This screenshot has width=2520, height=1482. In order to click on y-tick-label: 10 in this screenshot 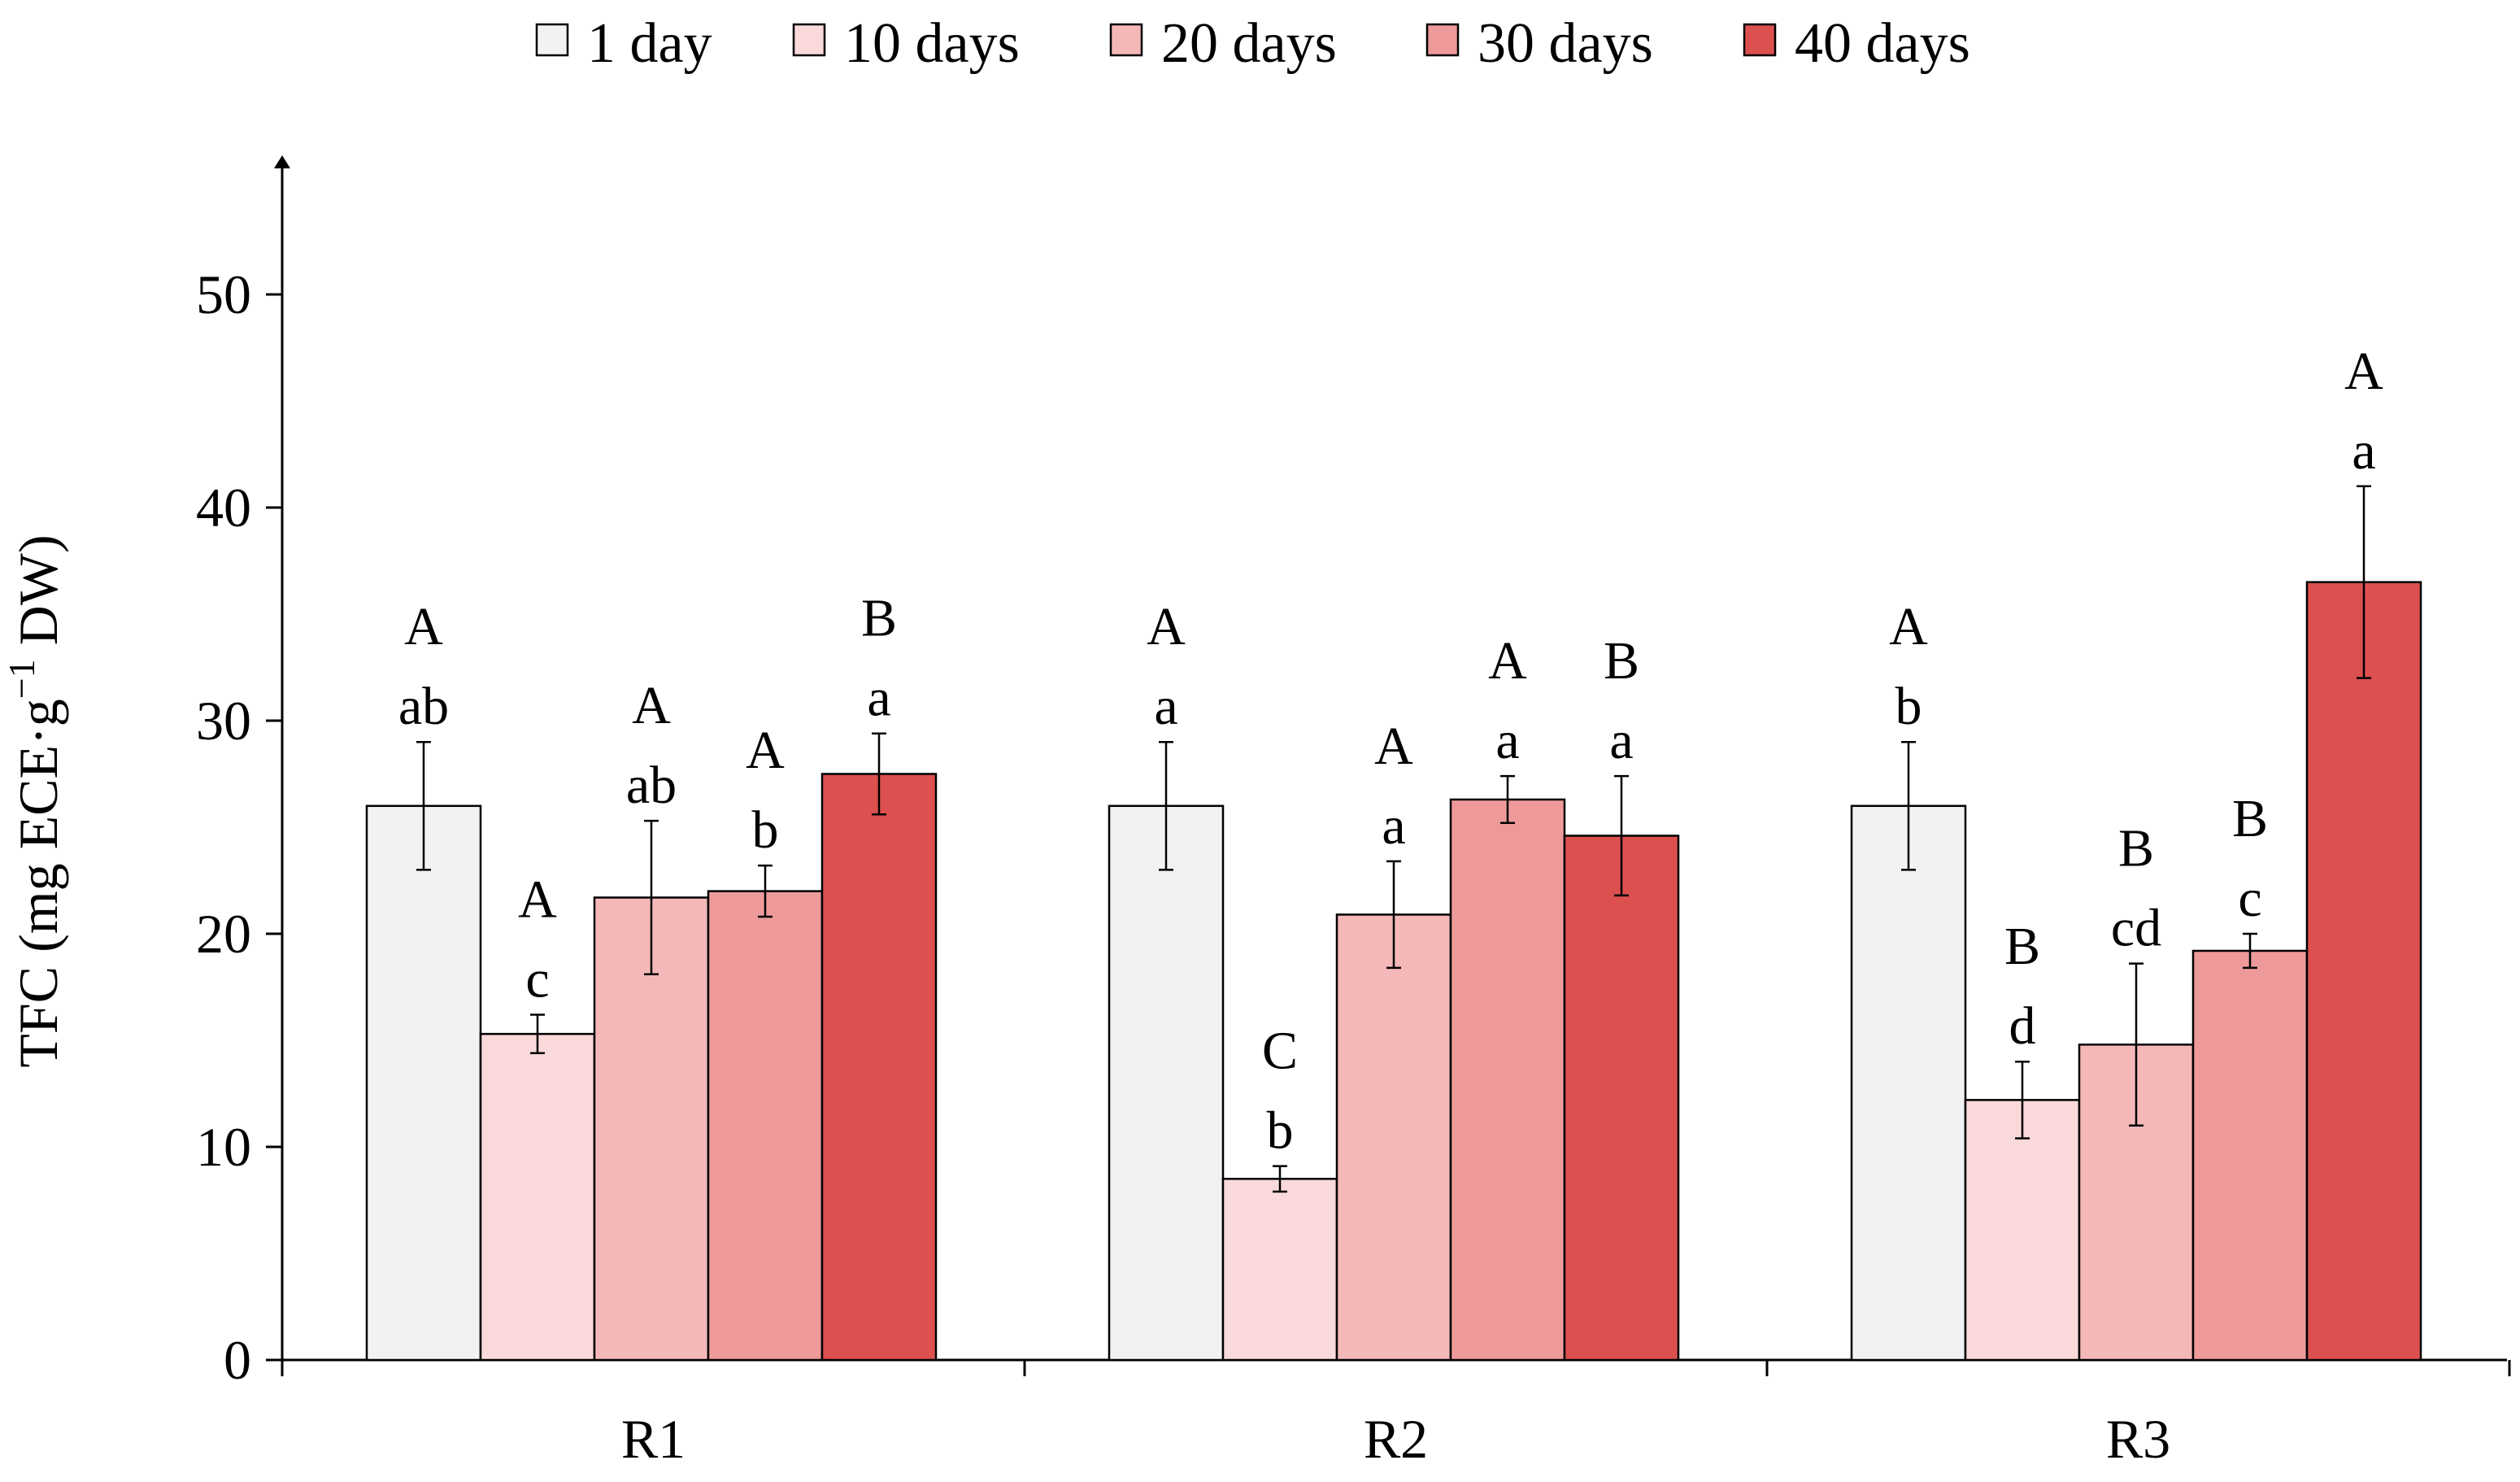, I will do `click(223, 1147)`.